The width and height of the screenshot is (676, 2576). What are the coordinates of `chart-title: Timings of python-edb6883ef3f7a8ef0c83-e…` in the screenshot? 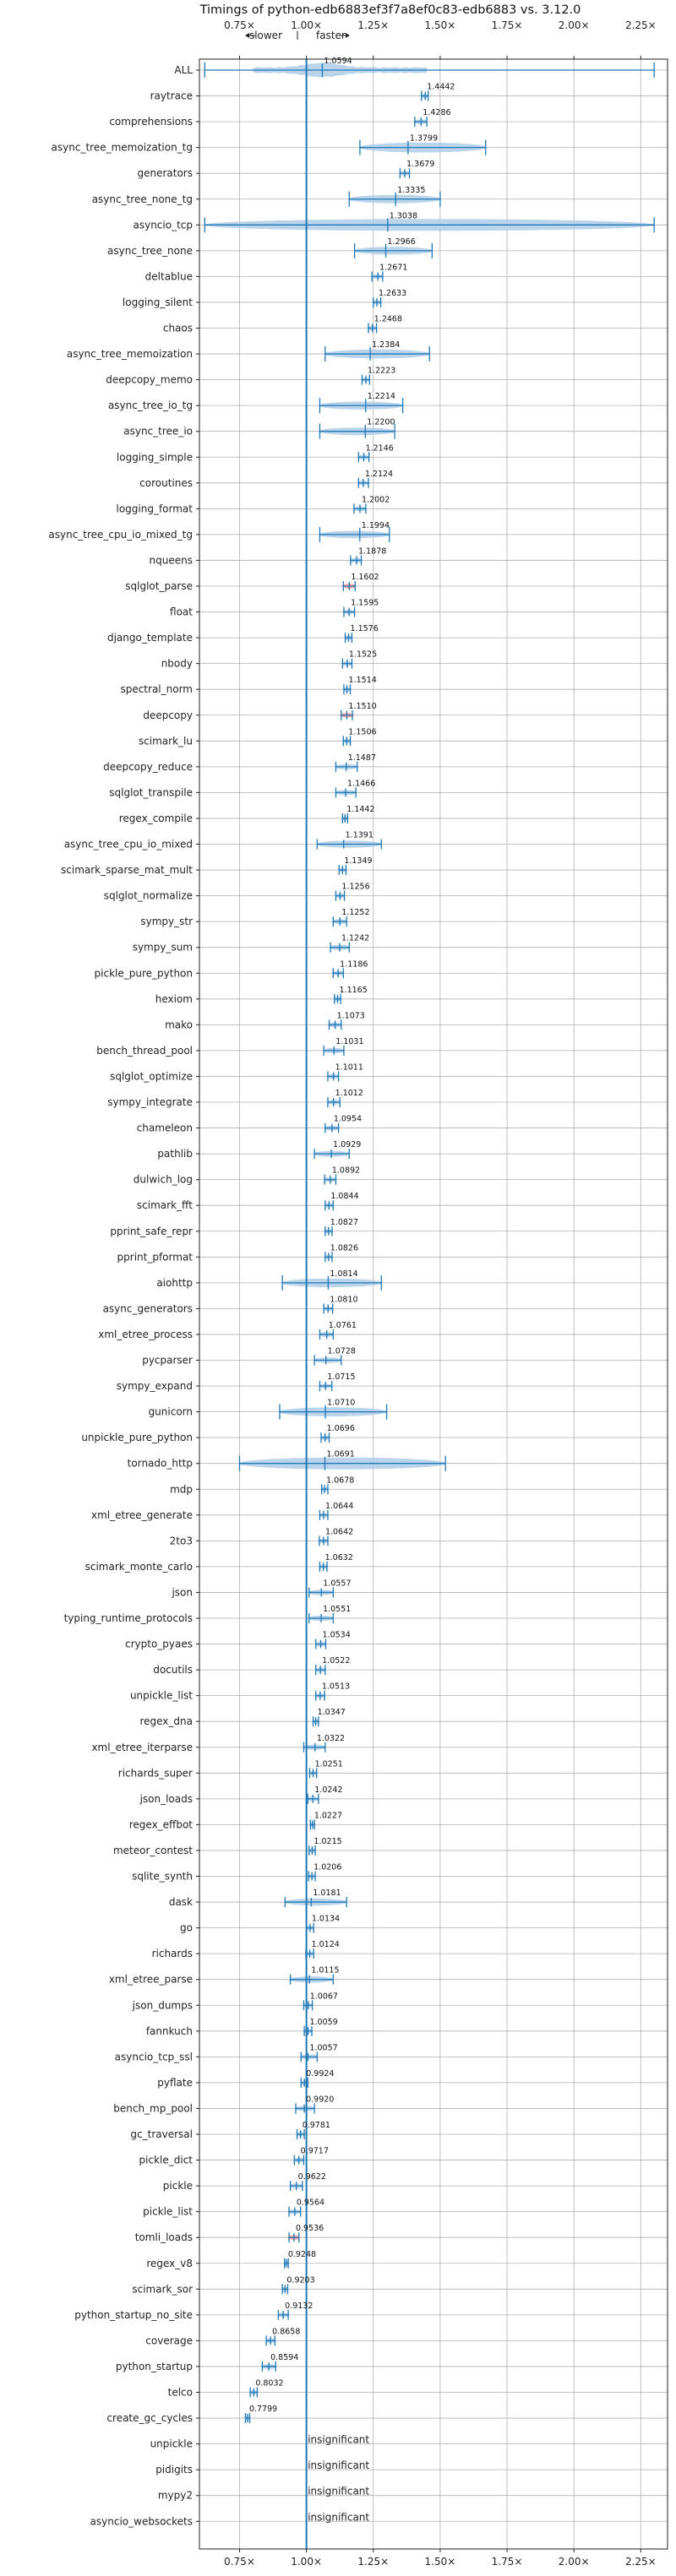 It's located at (390, 10).